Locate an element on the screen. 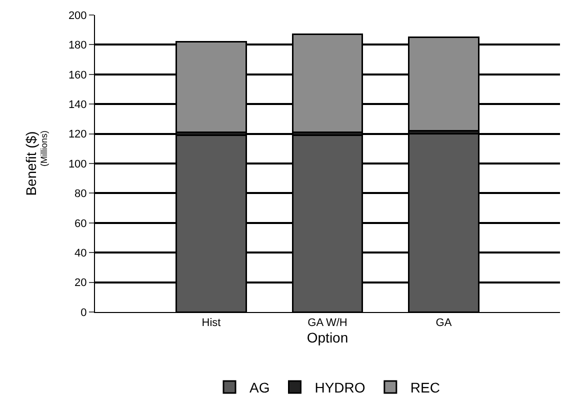 Image resolution: width=565 pixels, height=409 pixels. y-tick-label: 20 is located at coordinates (80, 283).